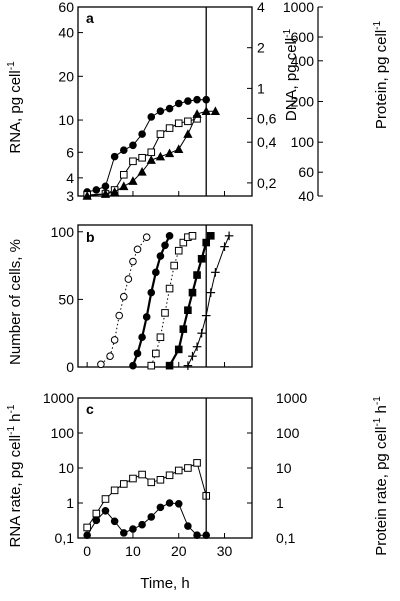 The height and width of the screenshot is (601, 400). What do you see at coordinates (286, 538) in the screenshot?
I see `right-tick-label: 0,1` at bounding box center [286, 538].